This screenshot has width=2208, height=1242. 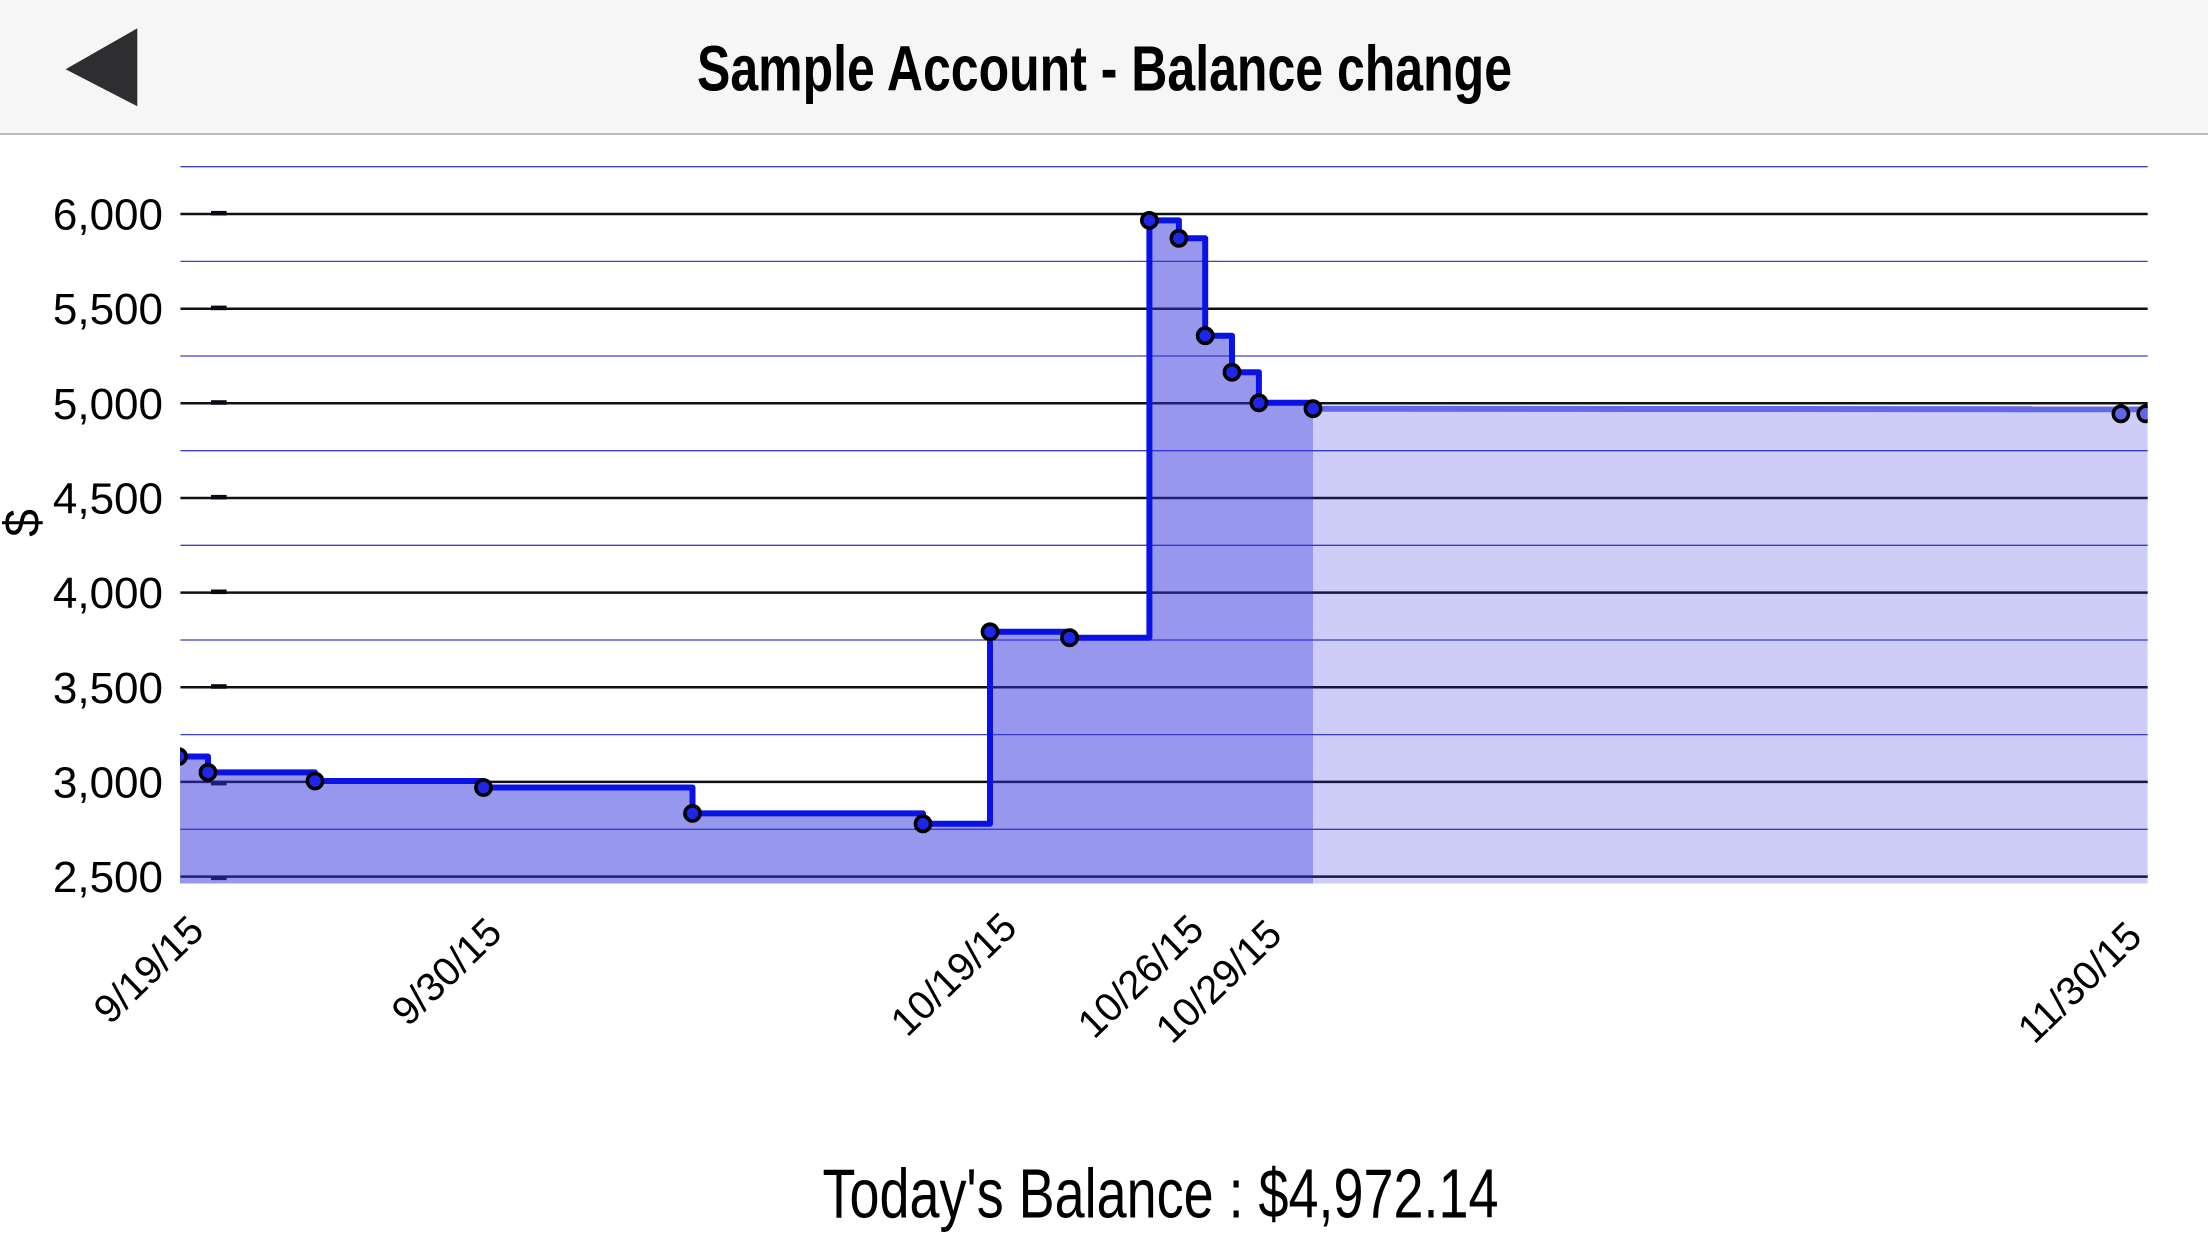 I want to click on svg-text:Sample Account - Balance chang: Sample Account - Balance change, so click(x=1104, y=69).